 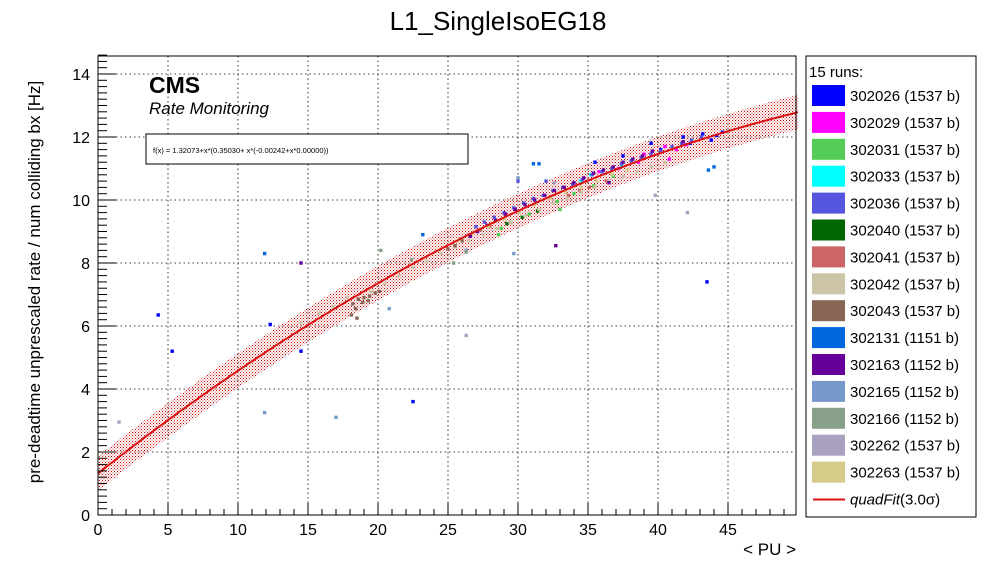 I want to click on y-tick-label-3: 6, so click(x=85, y=327).